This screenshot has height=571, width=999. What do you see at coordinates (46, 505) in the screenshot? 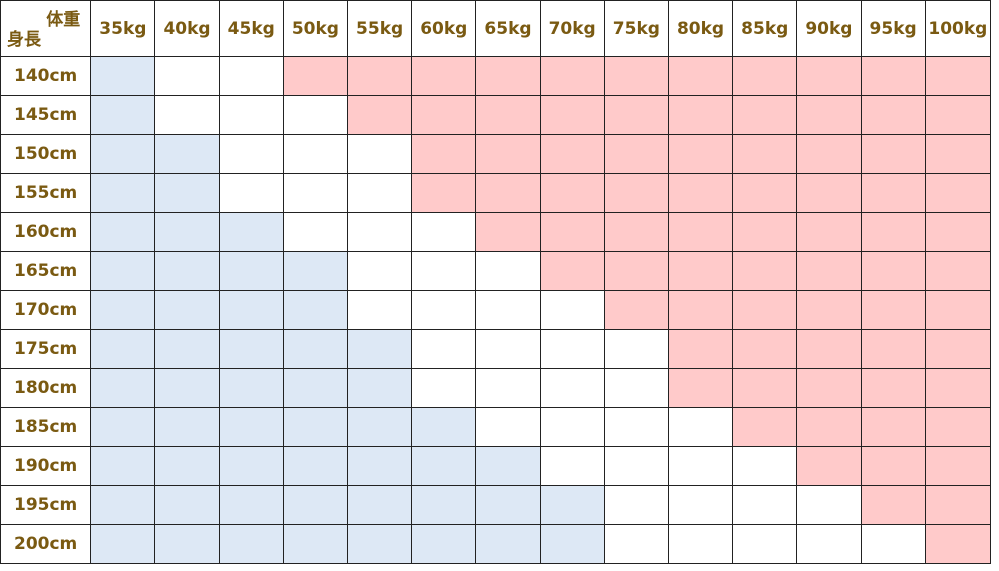
I see `height-row-header: 195cm` at bounding box center [46, 505].